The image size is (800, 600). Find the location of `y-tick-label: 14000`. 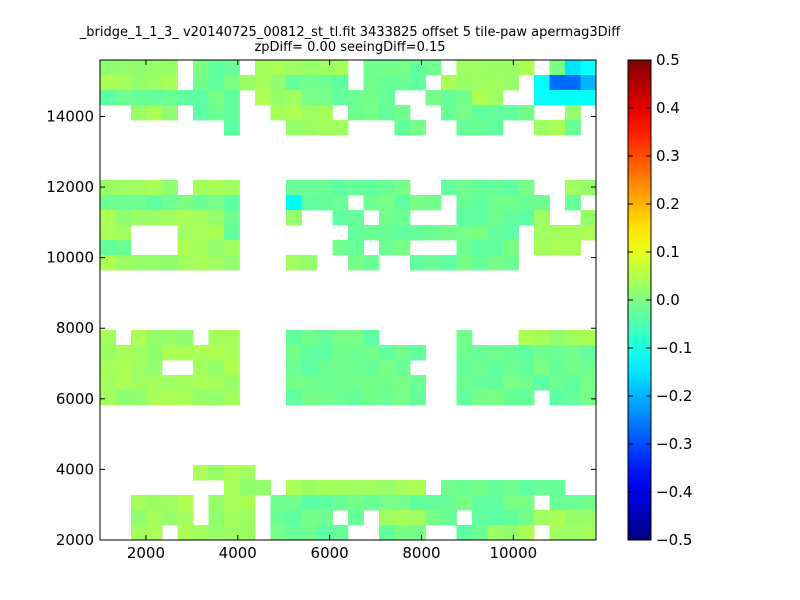

y-tick-label: 14000 is located at coordinates (70, 116).